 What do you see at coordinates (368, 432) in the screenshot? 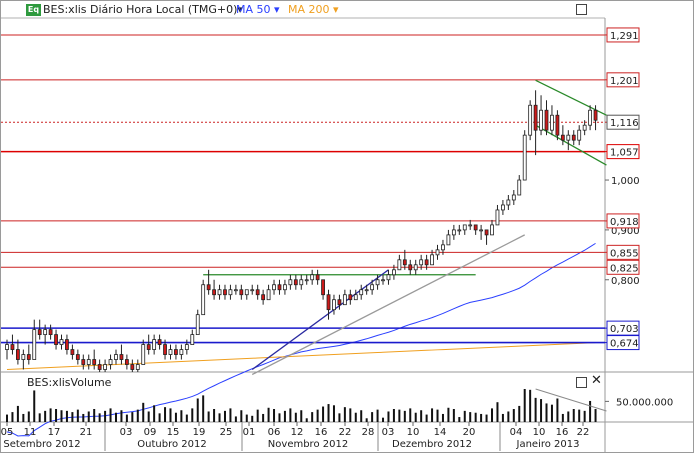
I see `x-tick-label: 28` at bounding box center [368, 432].